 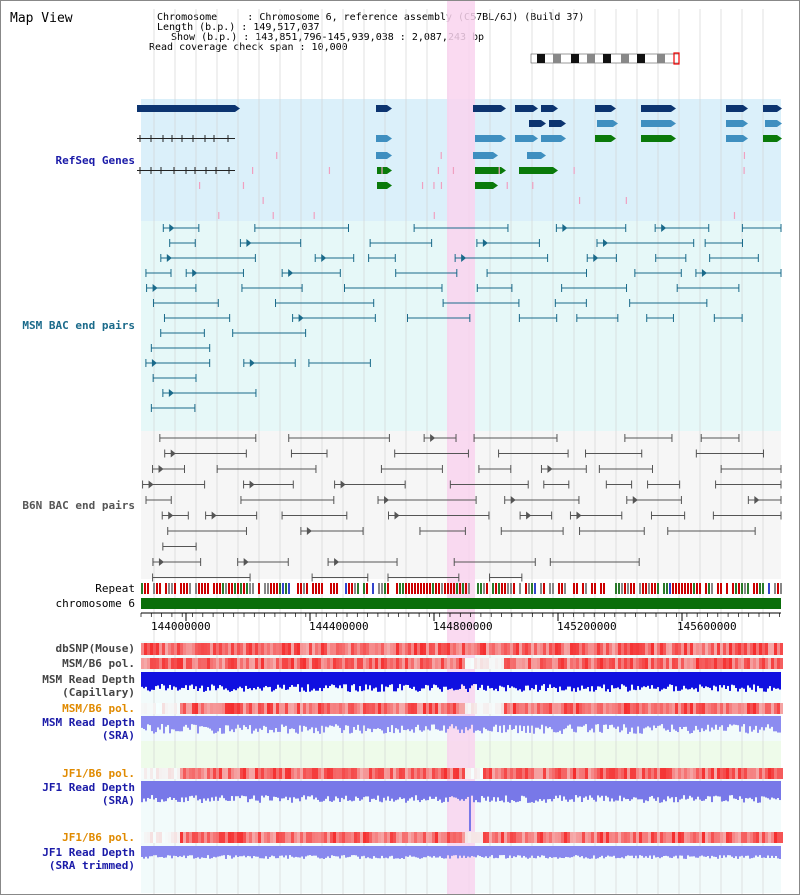 What do you see at coordinates (78, 505) in the screenshot?
I see `b6n-bac-label: B6N BAC end pairs` at bounding box center [78, 505].